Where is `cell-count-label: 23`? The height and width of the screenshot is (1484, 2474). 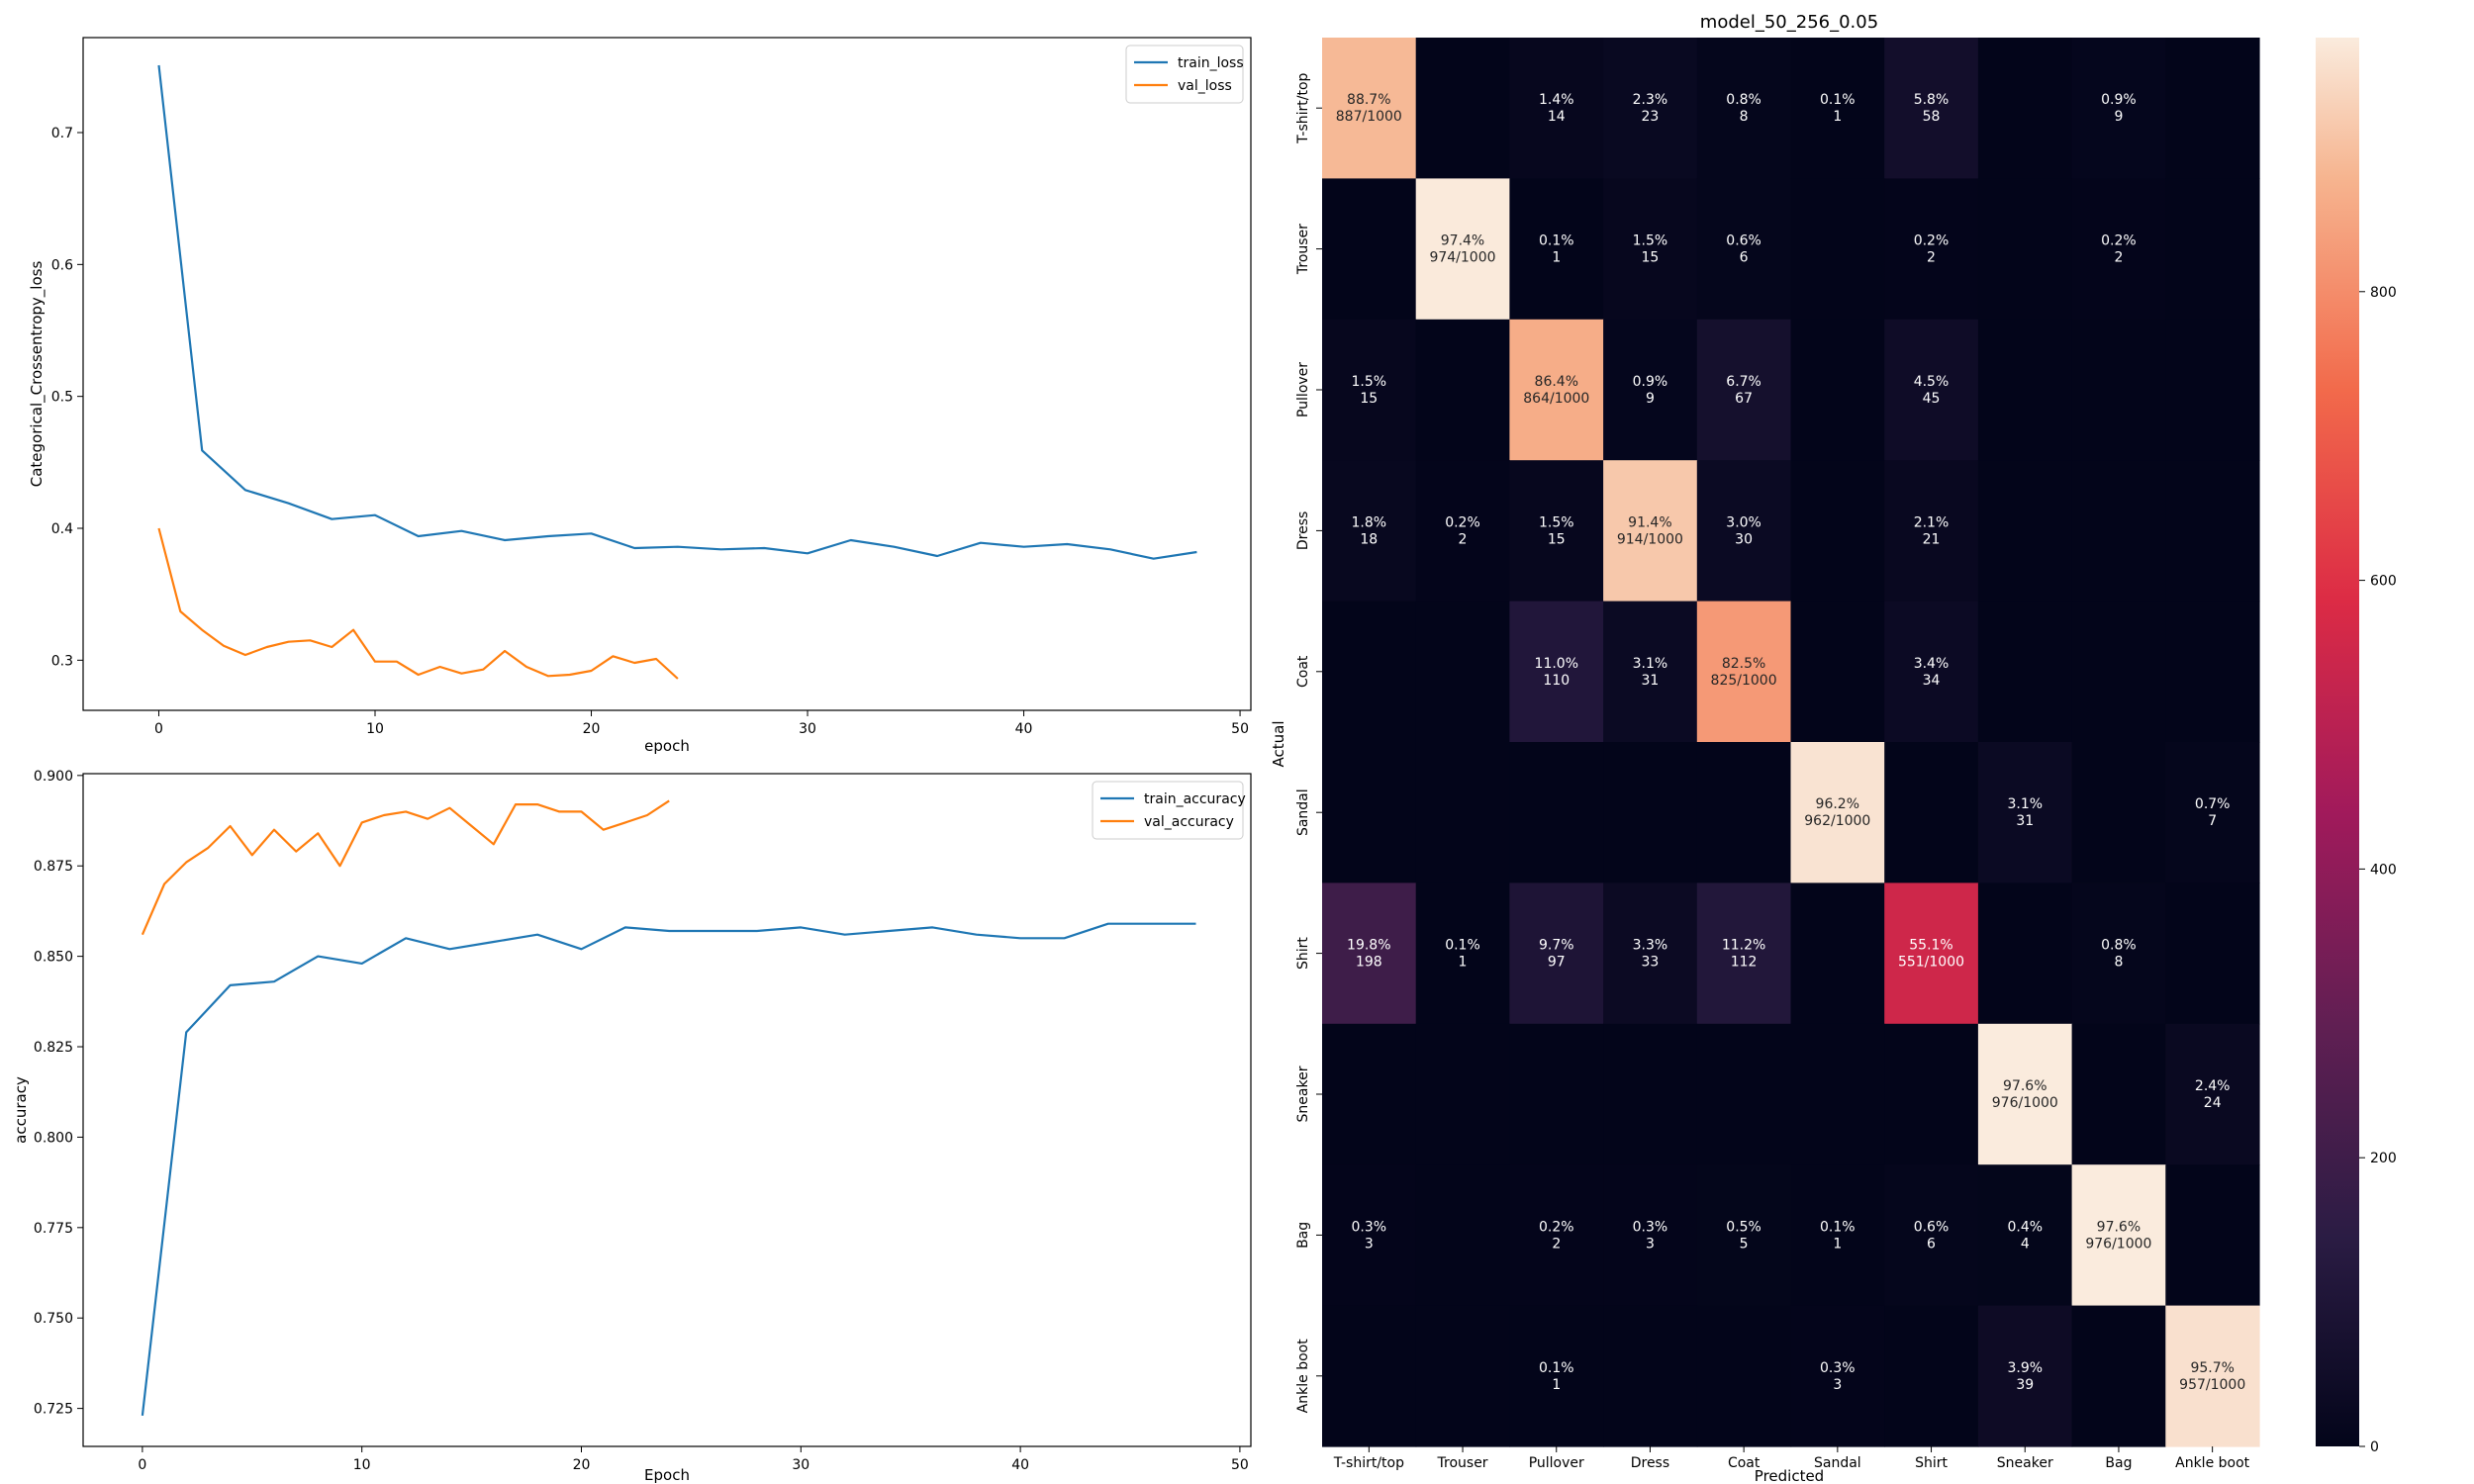
cell-count-label: 23 is located at coordinates (1650, 117).